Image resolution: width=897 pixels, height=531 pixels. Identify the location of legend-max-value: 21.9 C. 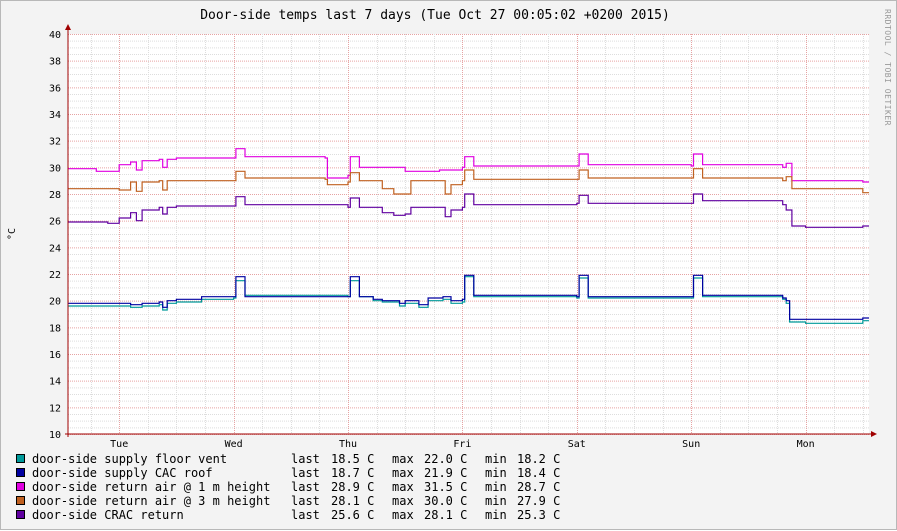
(445, 473).